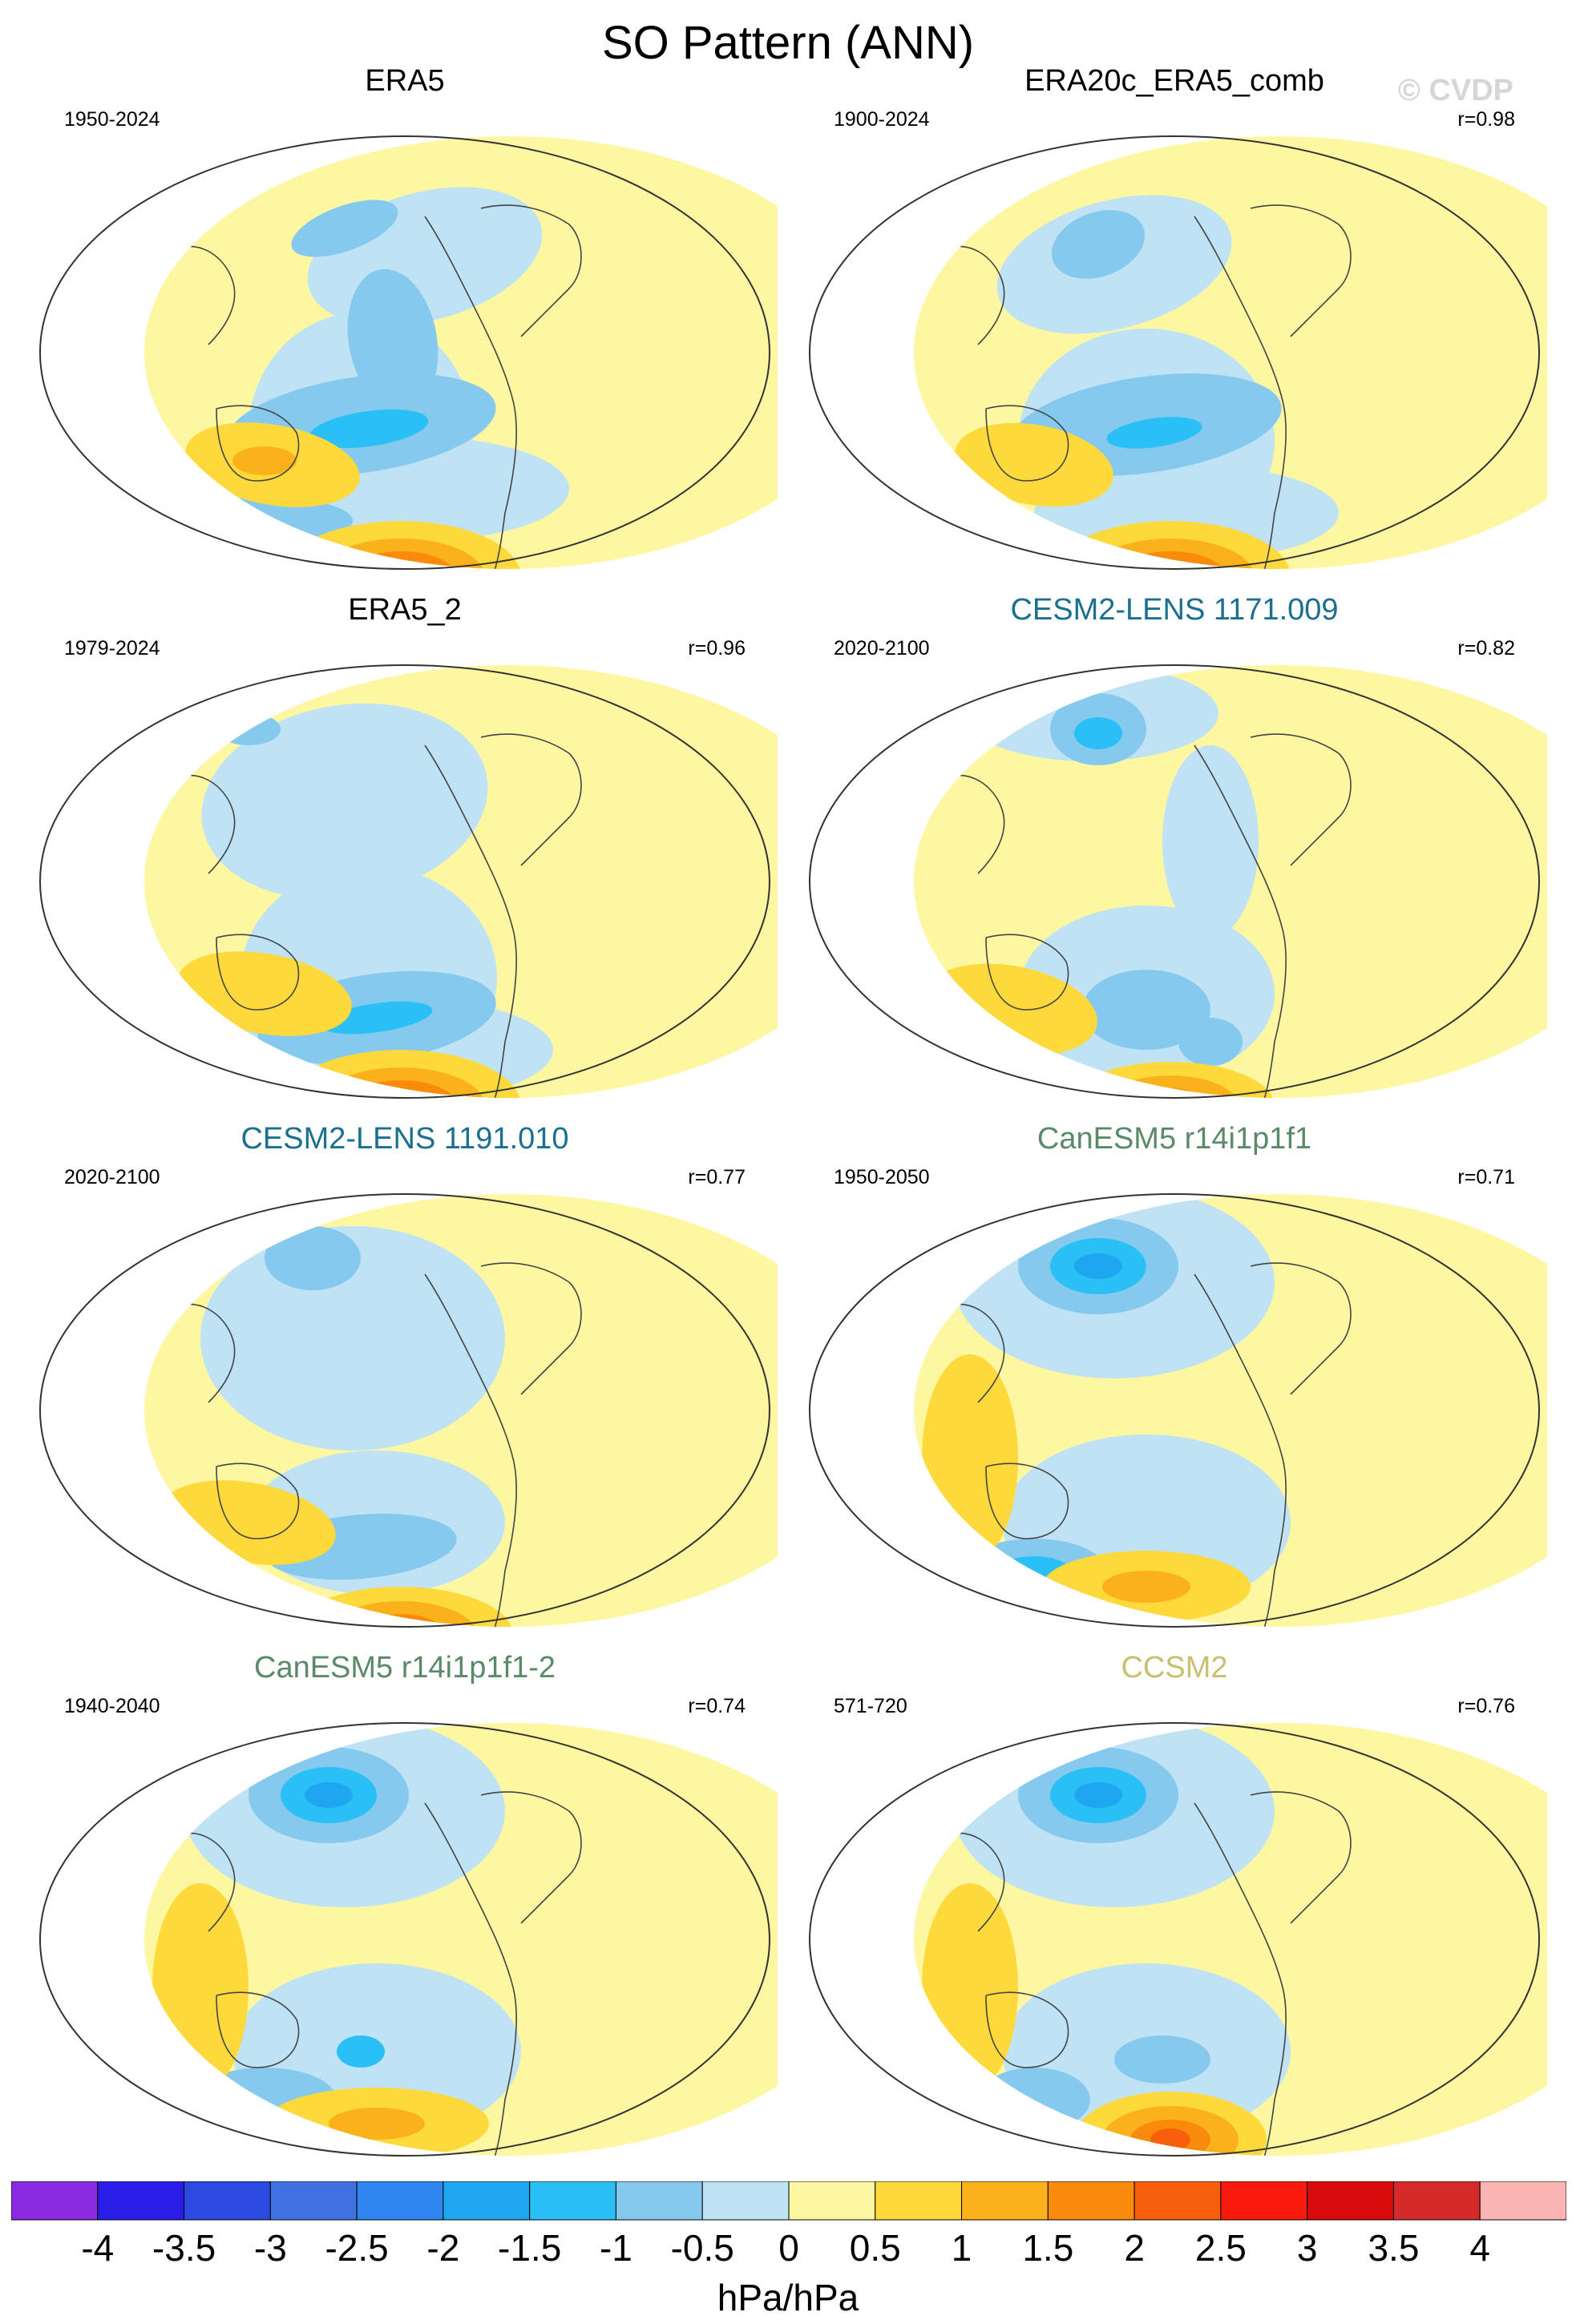 Image resolution: width=1576 pixels, height=2324 pixels. I want to click on panel-title: CCSM2, so click(1174, 1667).